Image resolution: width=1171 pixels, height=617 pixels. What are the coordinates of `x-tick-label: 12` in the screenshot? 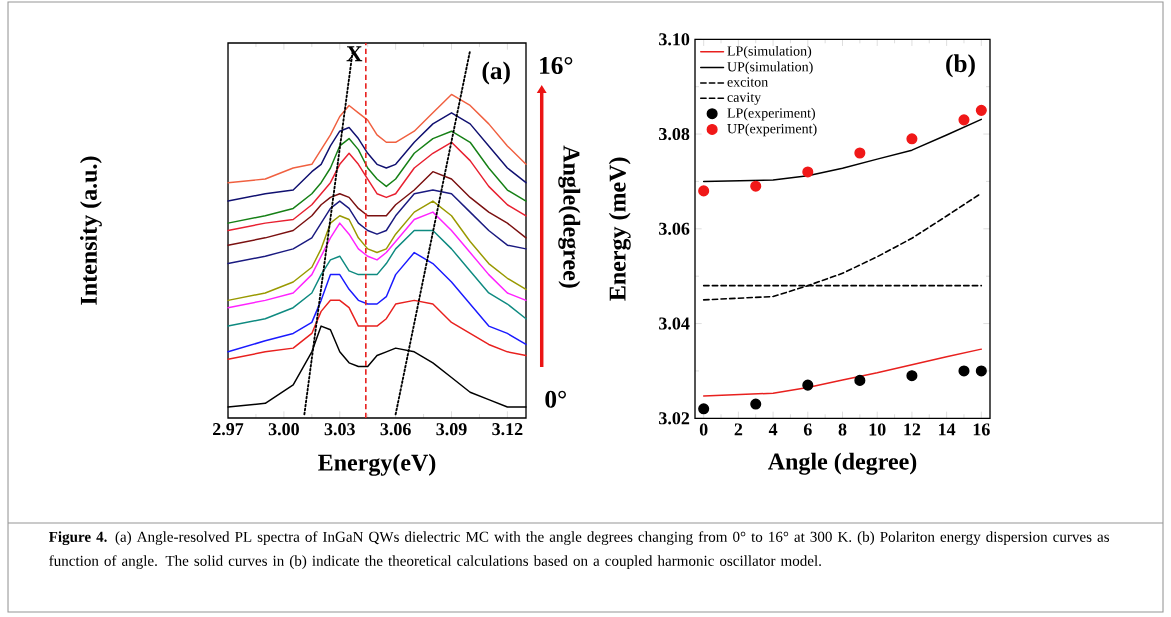 It's located at (912, 429).